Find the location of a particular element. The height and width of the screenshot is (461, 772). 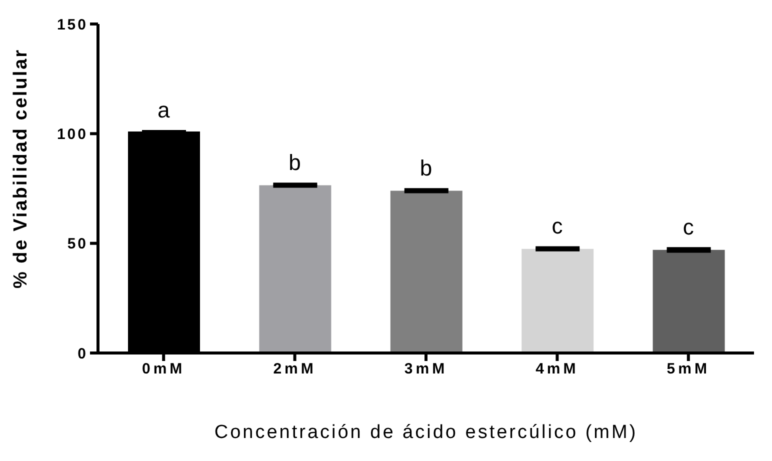

annotation: a is located at coordinates (163, 109).